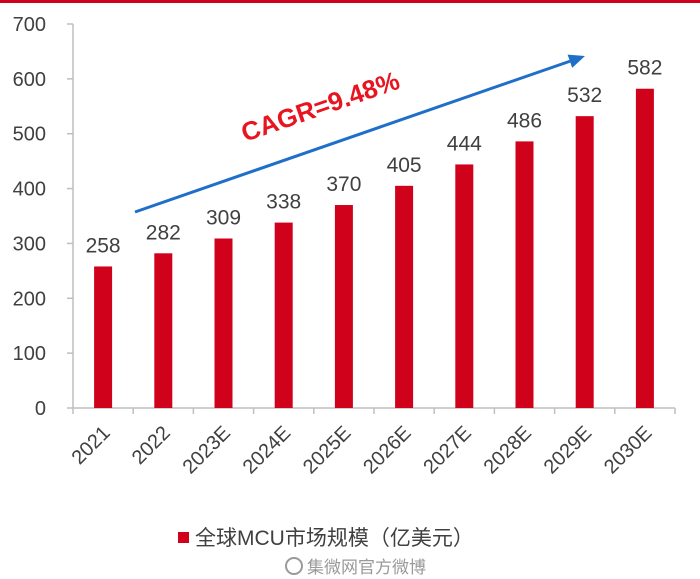 The image size is (700, 579). What do you see at coordinates (404, 165) in the screenshot?
I see `data-label: 405` at bounding box center [404, 165].